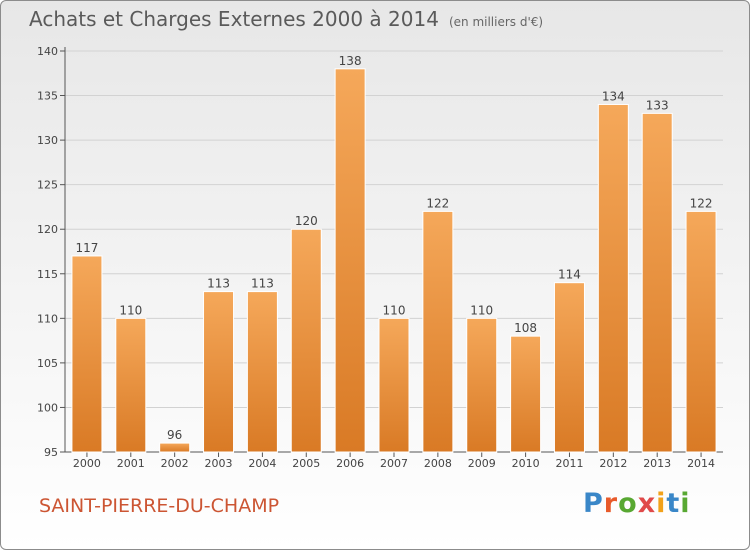 This screenshot has width=750, height=550. I want to click on x-tick-label: 2005, so click(306, 463).